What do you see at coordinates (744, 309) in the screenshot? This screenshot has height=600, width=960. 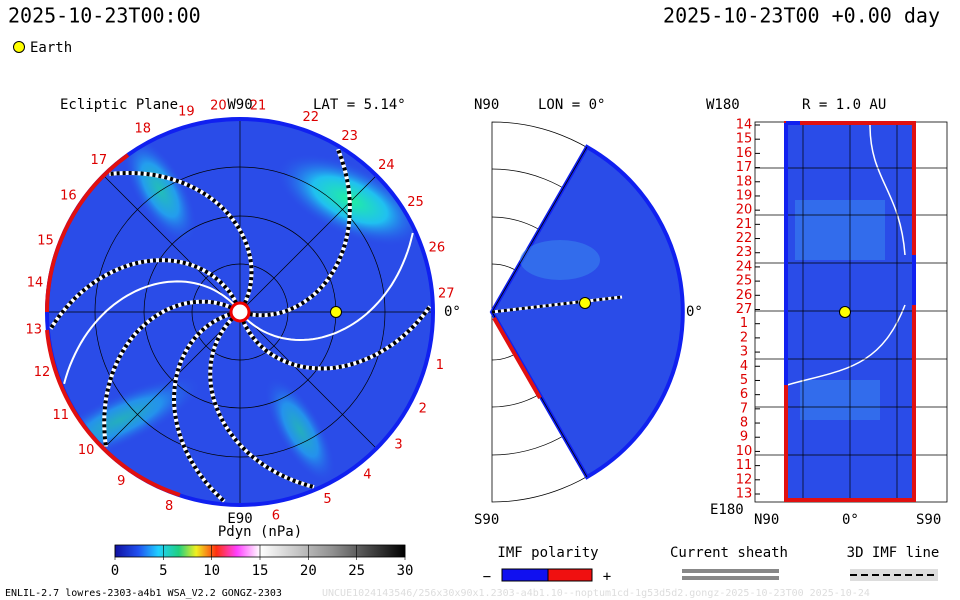 I see `row-label: 27` at bounding box center [744, 309].